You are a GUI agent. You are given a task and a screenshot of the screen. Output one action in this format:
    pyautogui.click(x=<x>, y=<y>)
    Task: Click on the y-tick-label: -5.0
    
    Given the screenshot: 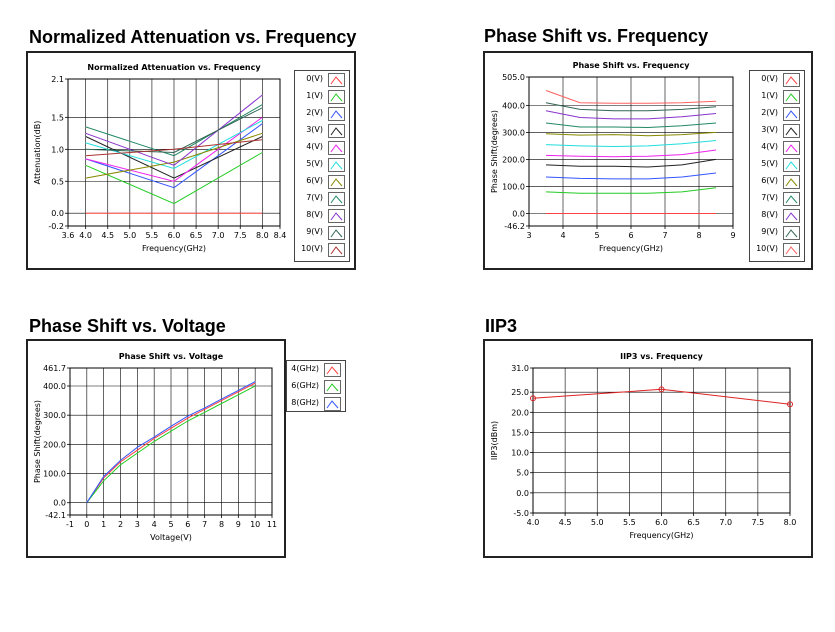 What is the action you would take?
    pyautogui.click(x=521, y=513)
    